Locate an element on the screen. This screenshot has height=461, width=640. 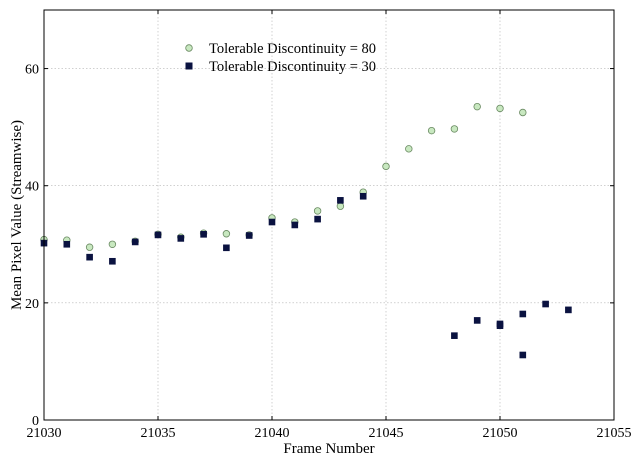
y-tick-label: 0 is located at coordinates (35, 421).